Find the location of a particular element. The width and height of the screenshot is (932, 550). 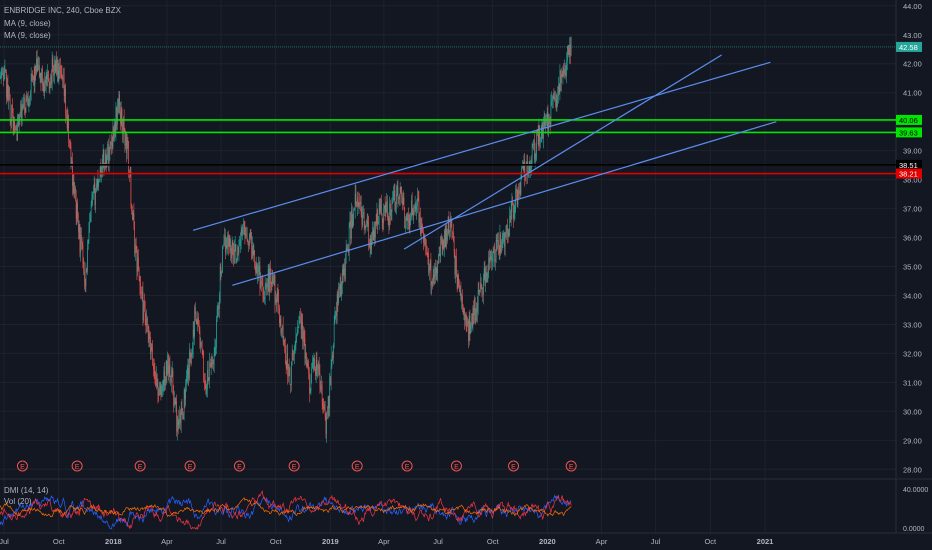

x-tick-label: Jul is located at coordinates (438, 541).